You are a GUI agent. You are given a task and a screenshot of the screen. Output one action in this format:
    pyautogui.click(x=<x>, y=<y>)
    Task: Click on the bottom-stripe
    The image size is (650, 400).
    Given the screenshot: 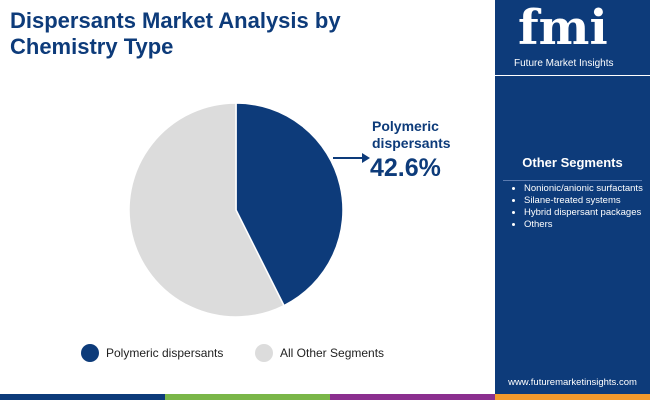 What is the action you would take?
    pyautogui.click(x=325, y=397)
    